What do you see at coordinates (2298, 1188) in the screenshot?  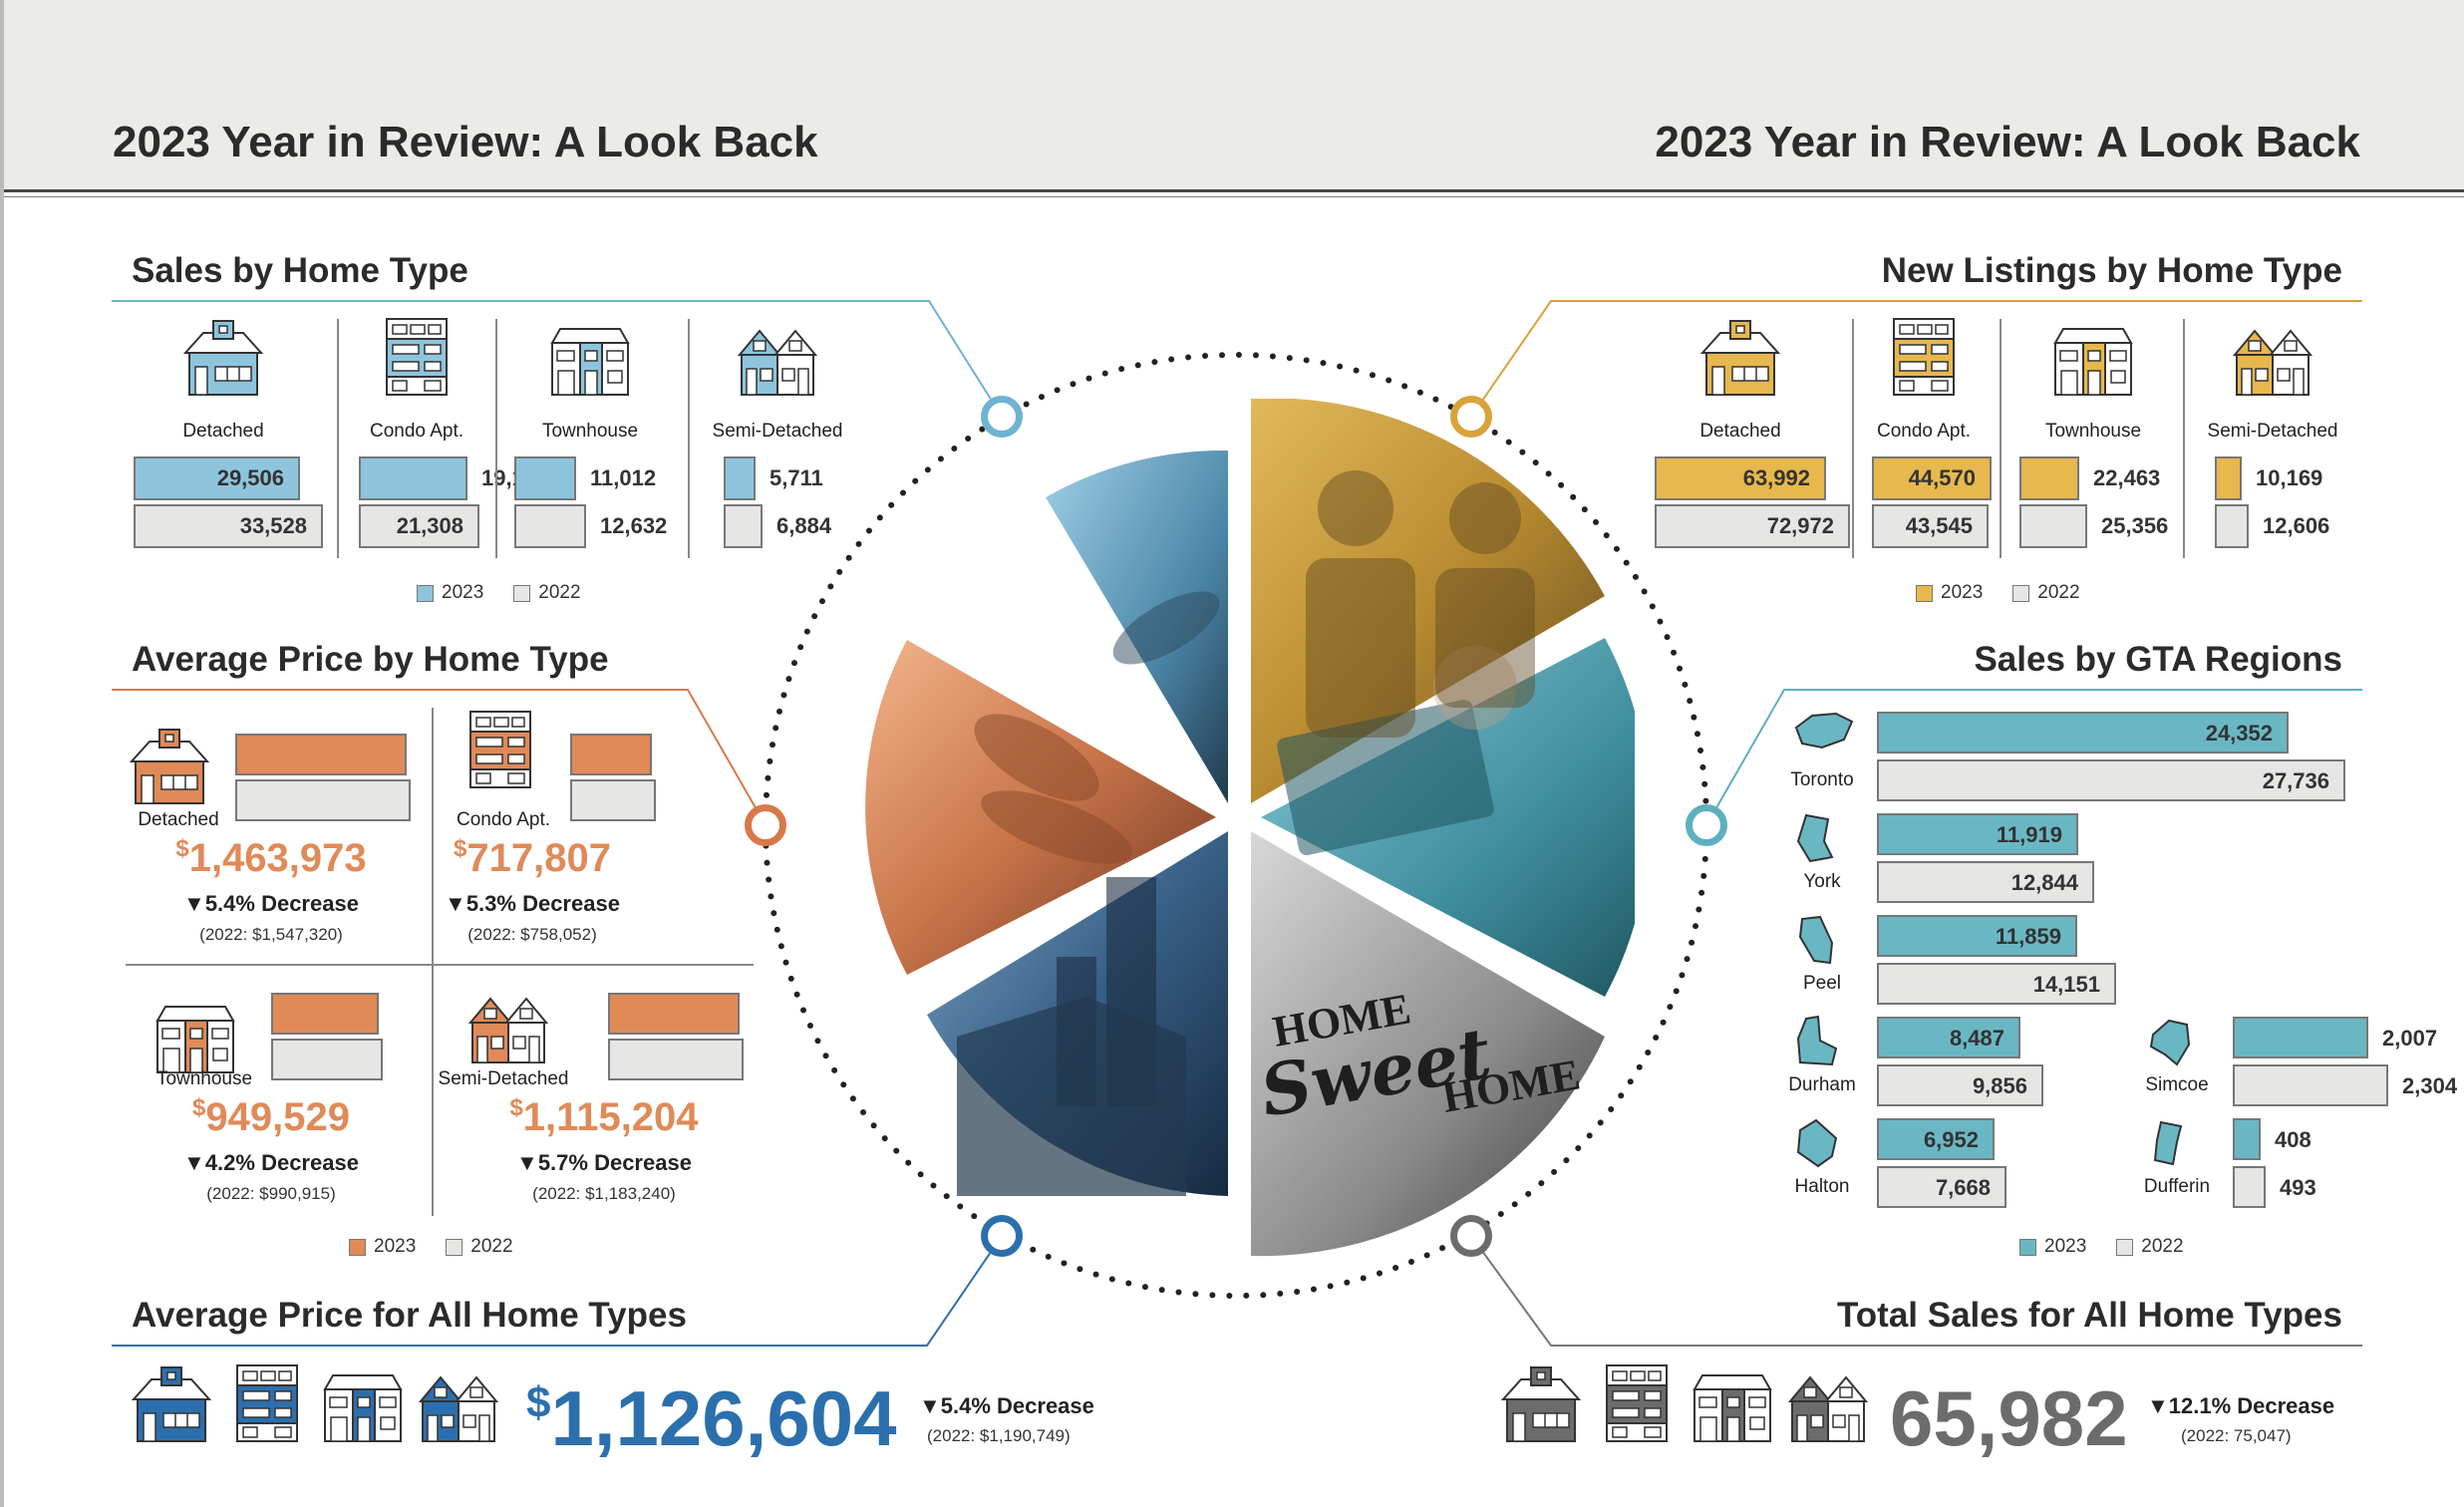 I see `region-value-2022: 493` at bounding box center [2298, 1188].